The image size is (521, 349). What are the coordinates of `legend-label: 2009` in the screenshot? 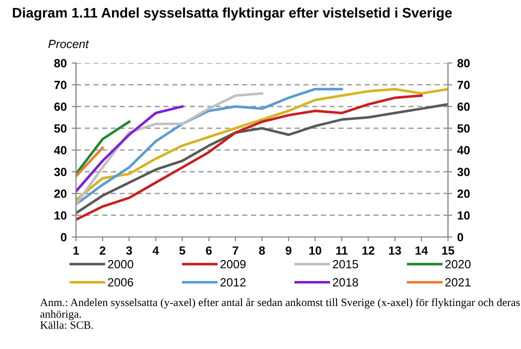 It's located at (233, 264).